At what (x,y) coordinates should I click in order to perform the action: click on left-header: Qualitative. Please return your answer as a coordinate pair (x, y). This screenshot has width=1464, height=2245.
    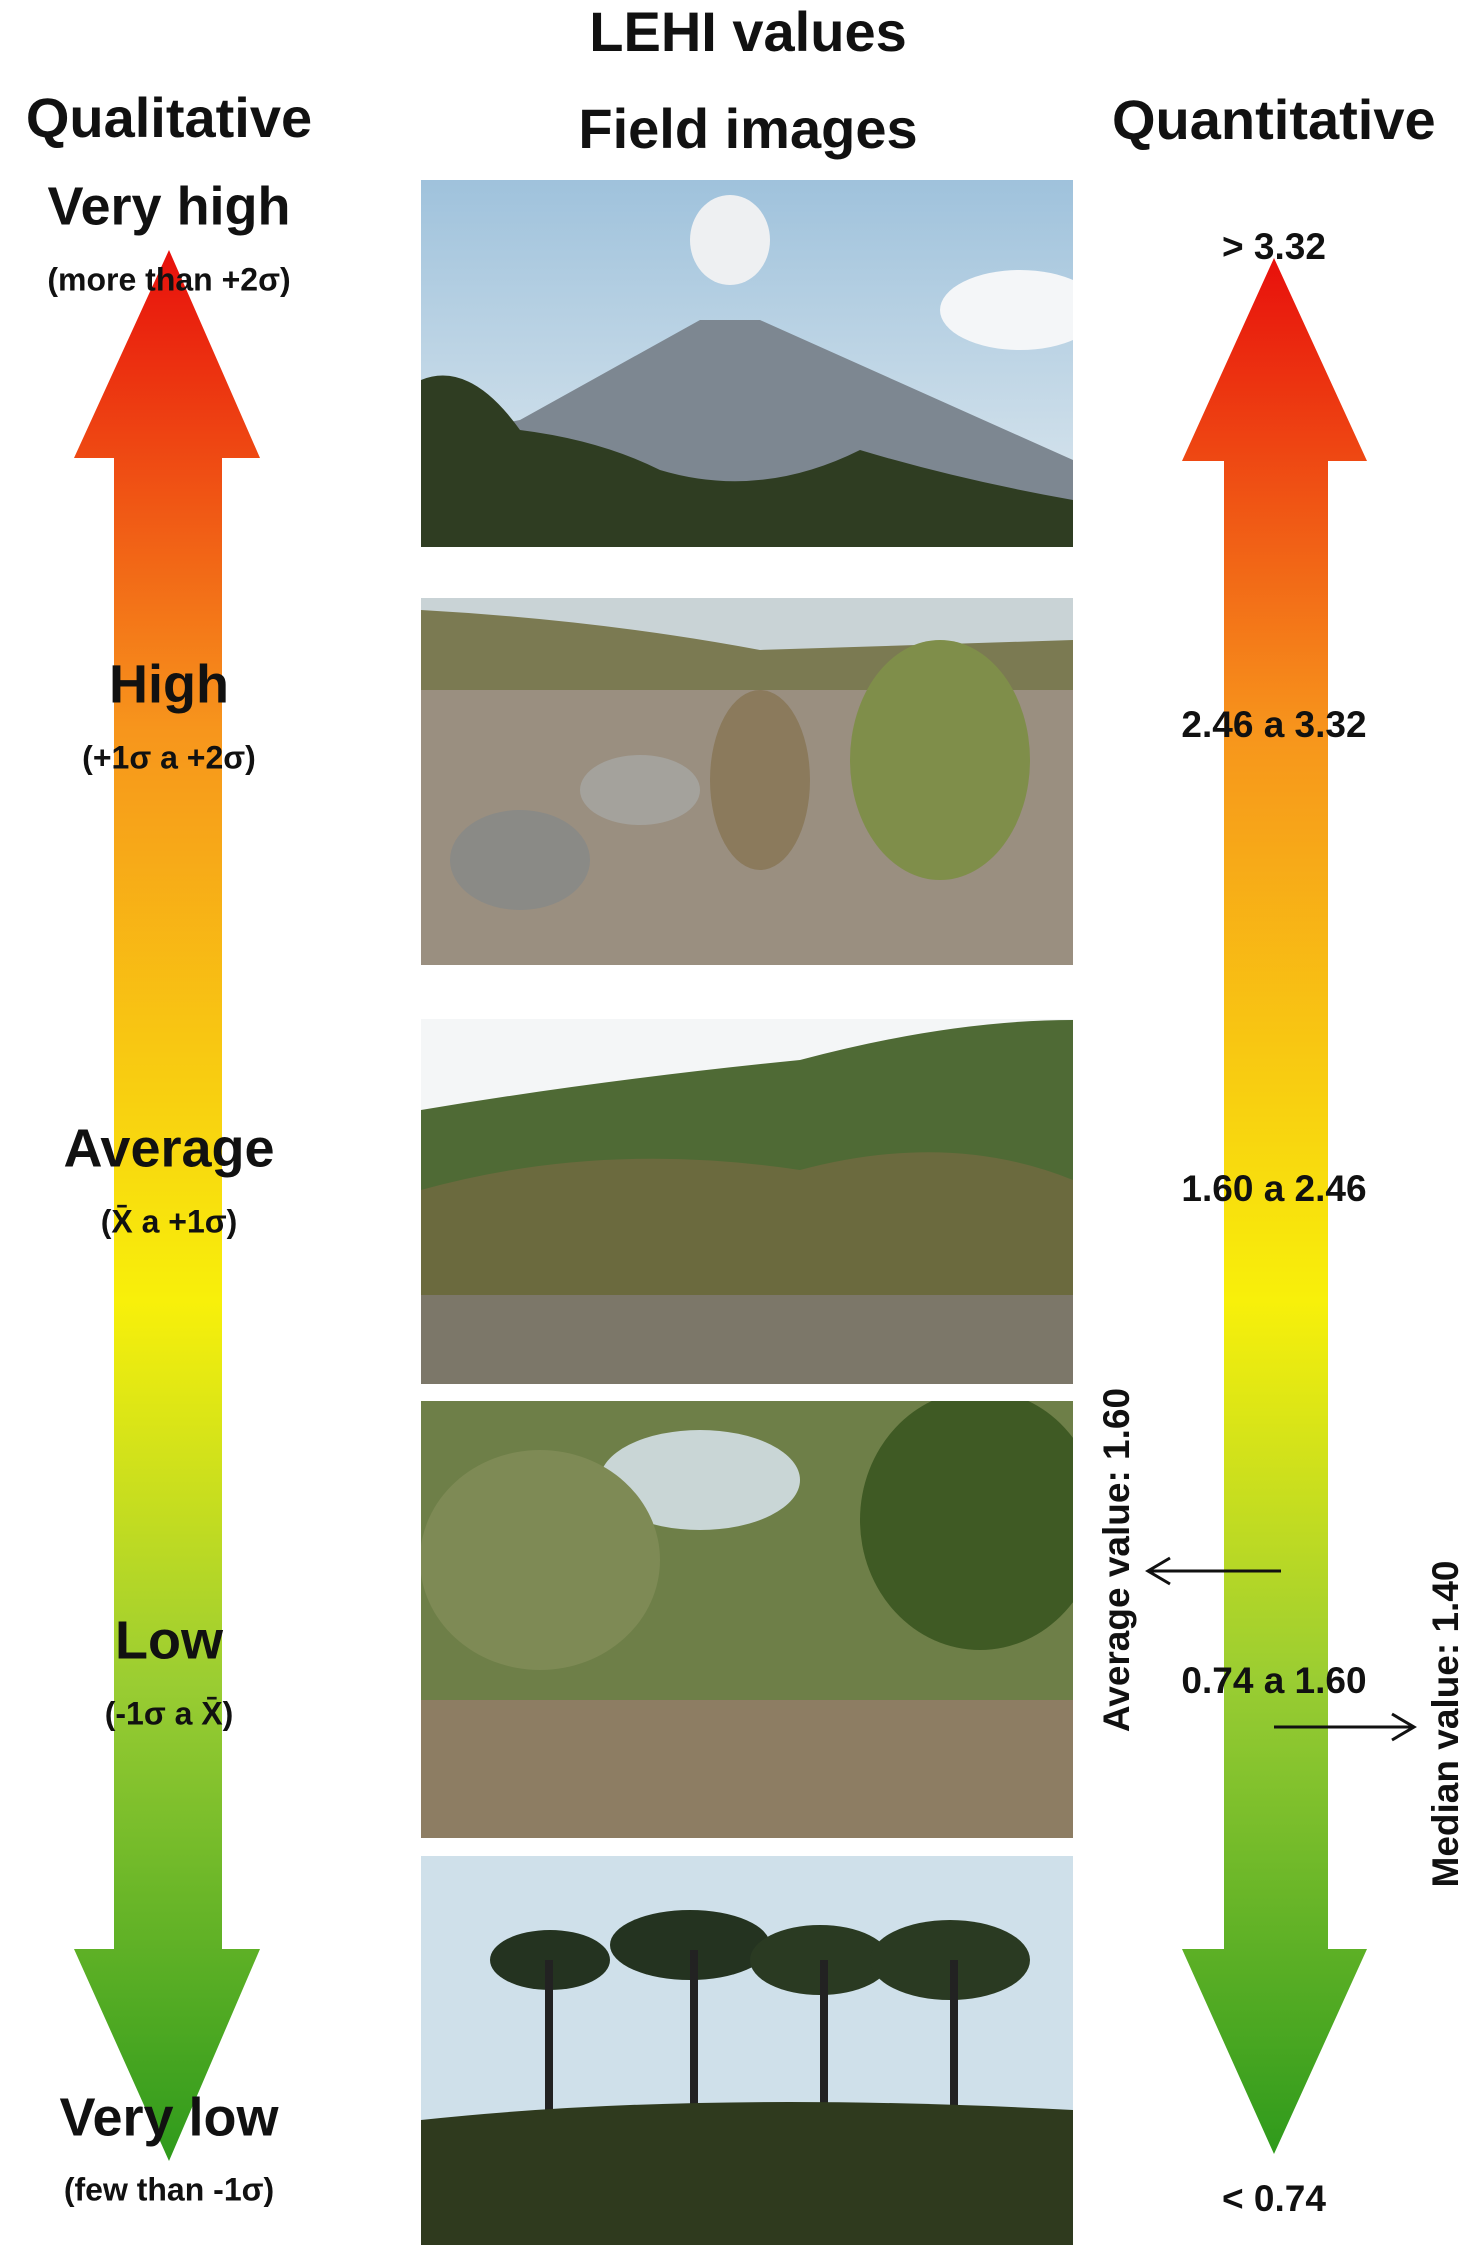
    Looking at the image, I should click on (169, 117).